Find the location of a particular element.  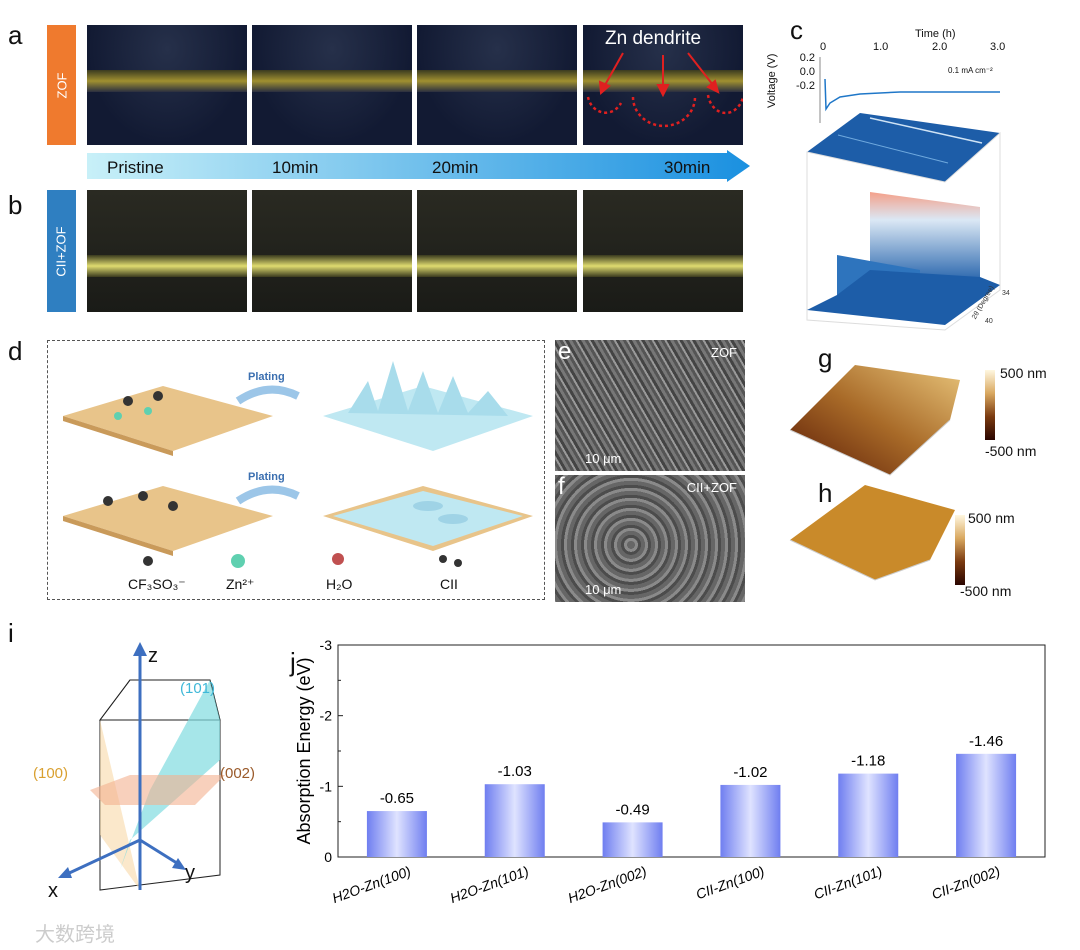

plot-frame is located at coordinates (691, 751).